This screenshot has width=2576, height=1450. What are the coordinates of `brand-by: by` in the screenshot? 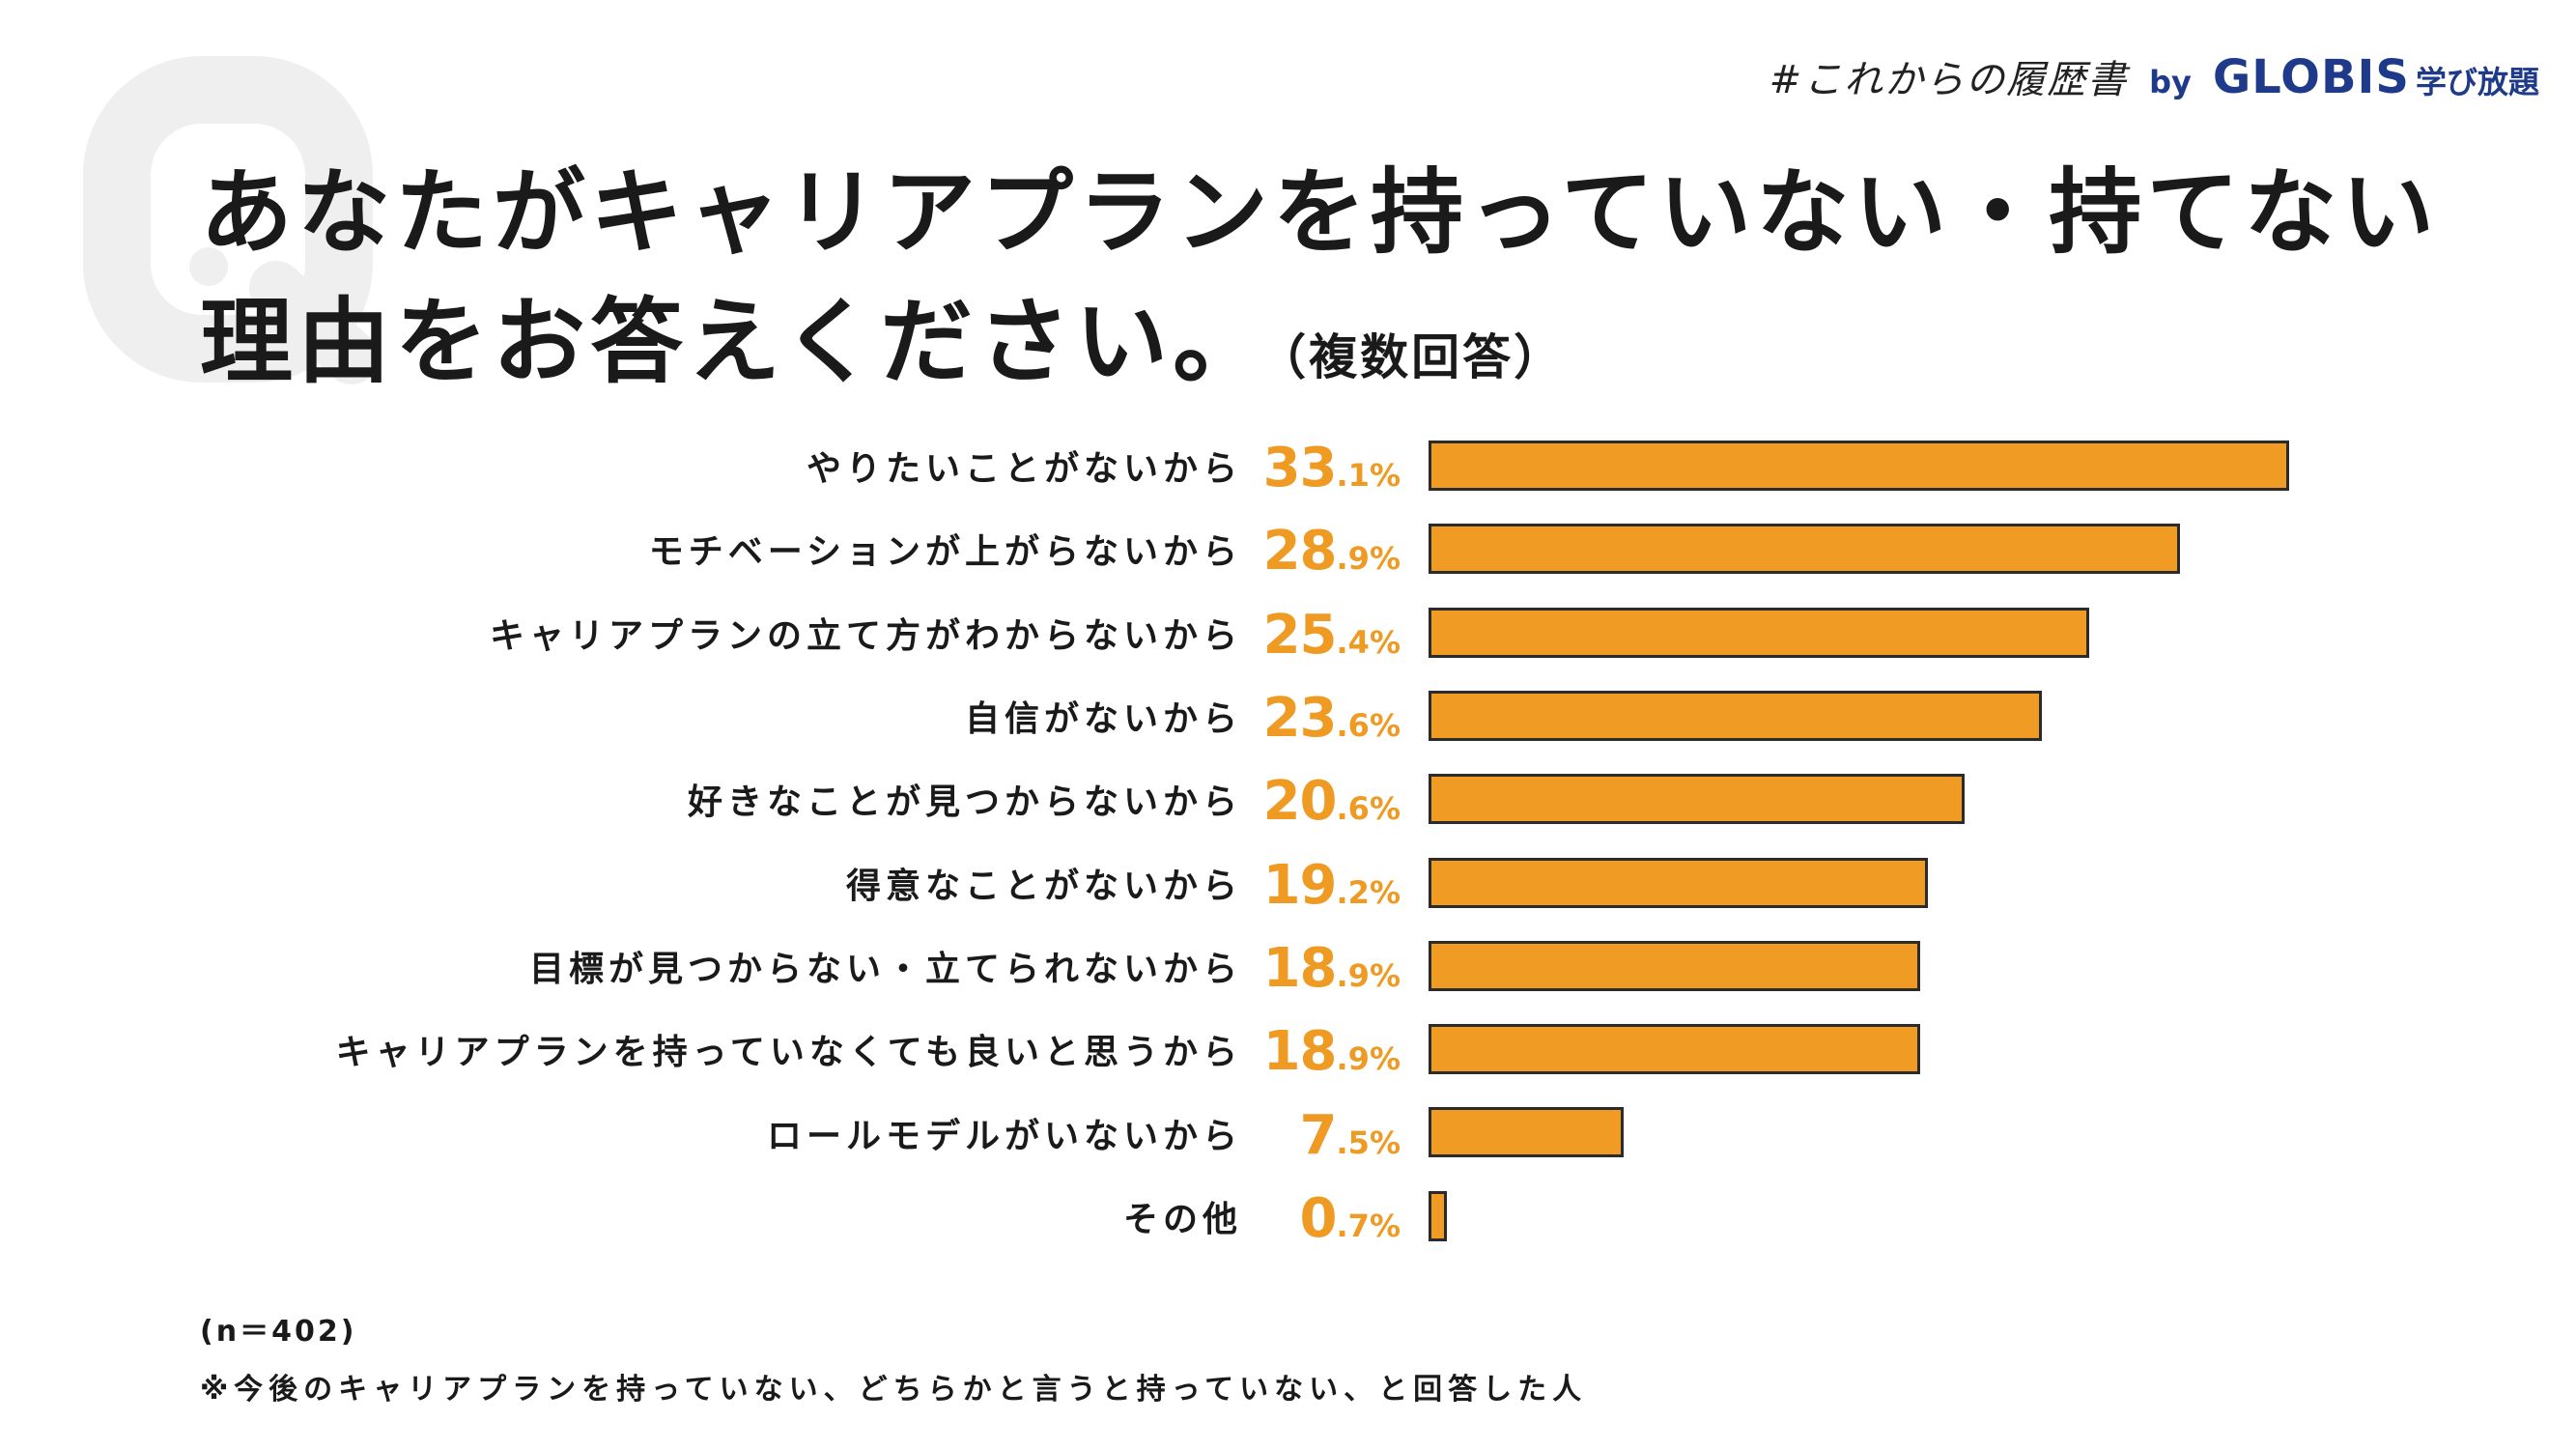 It's located at (2170, 82).